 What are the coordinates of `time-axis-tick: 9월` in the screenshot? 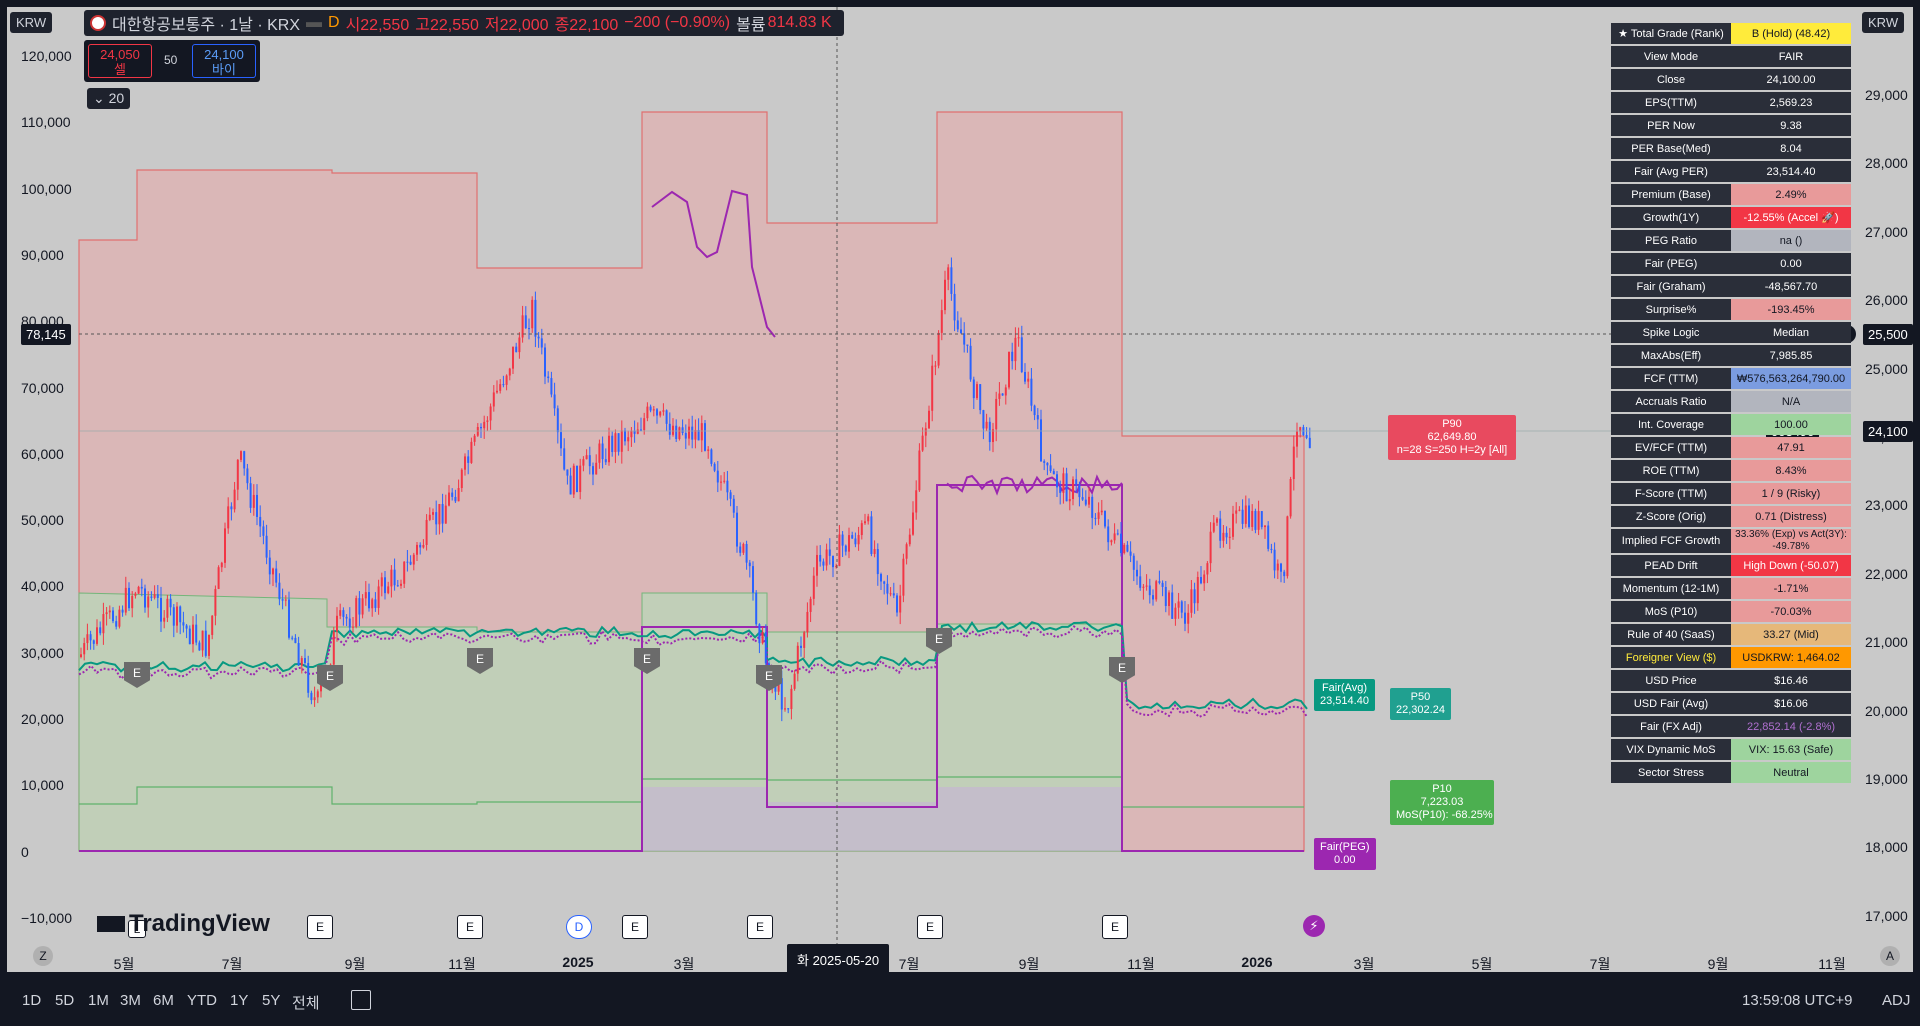 It's located at (1029, 964).